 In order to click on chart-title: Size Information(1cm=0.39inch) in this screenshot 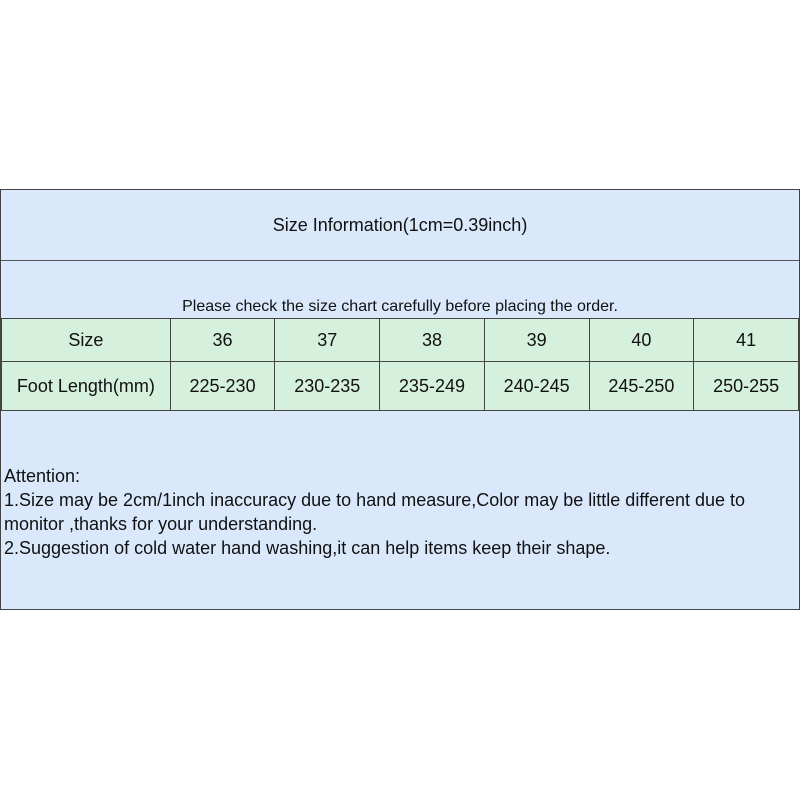, I will do `click(400, 225)`.